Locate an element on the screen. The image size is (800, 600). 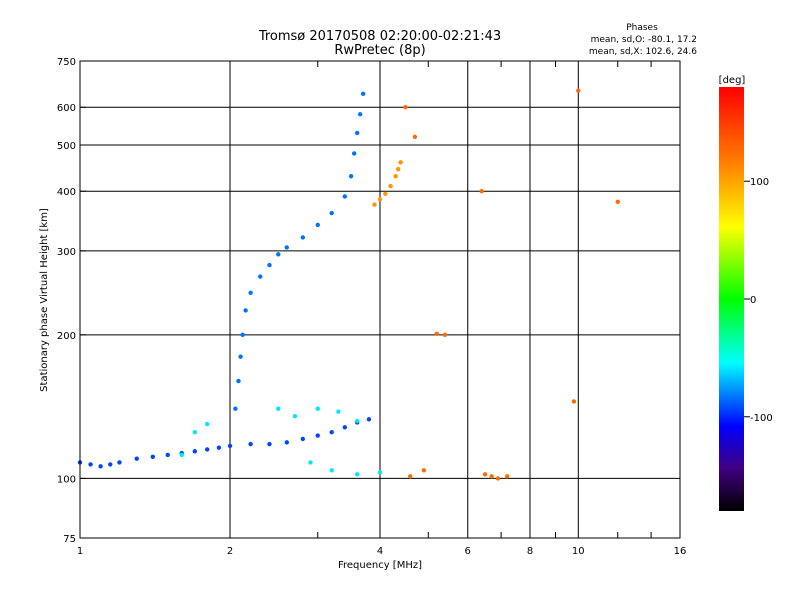
y-tick-label: 75 is located at coordinates (69, 539).